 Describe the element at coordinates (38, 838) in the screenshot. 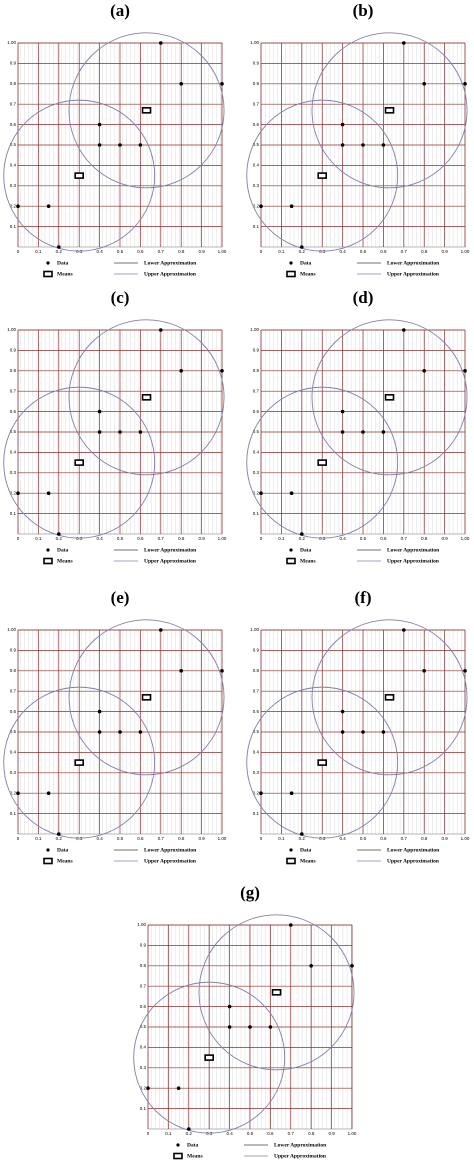

I see `x-tick-label: 0.1` at that location.